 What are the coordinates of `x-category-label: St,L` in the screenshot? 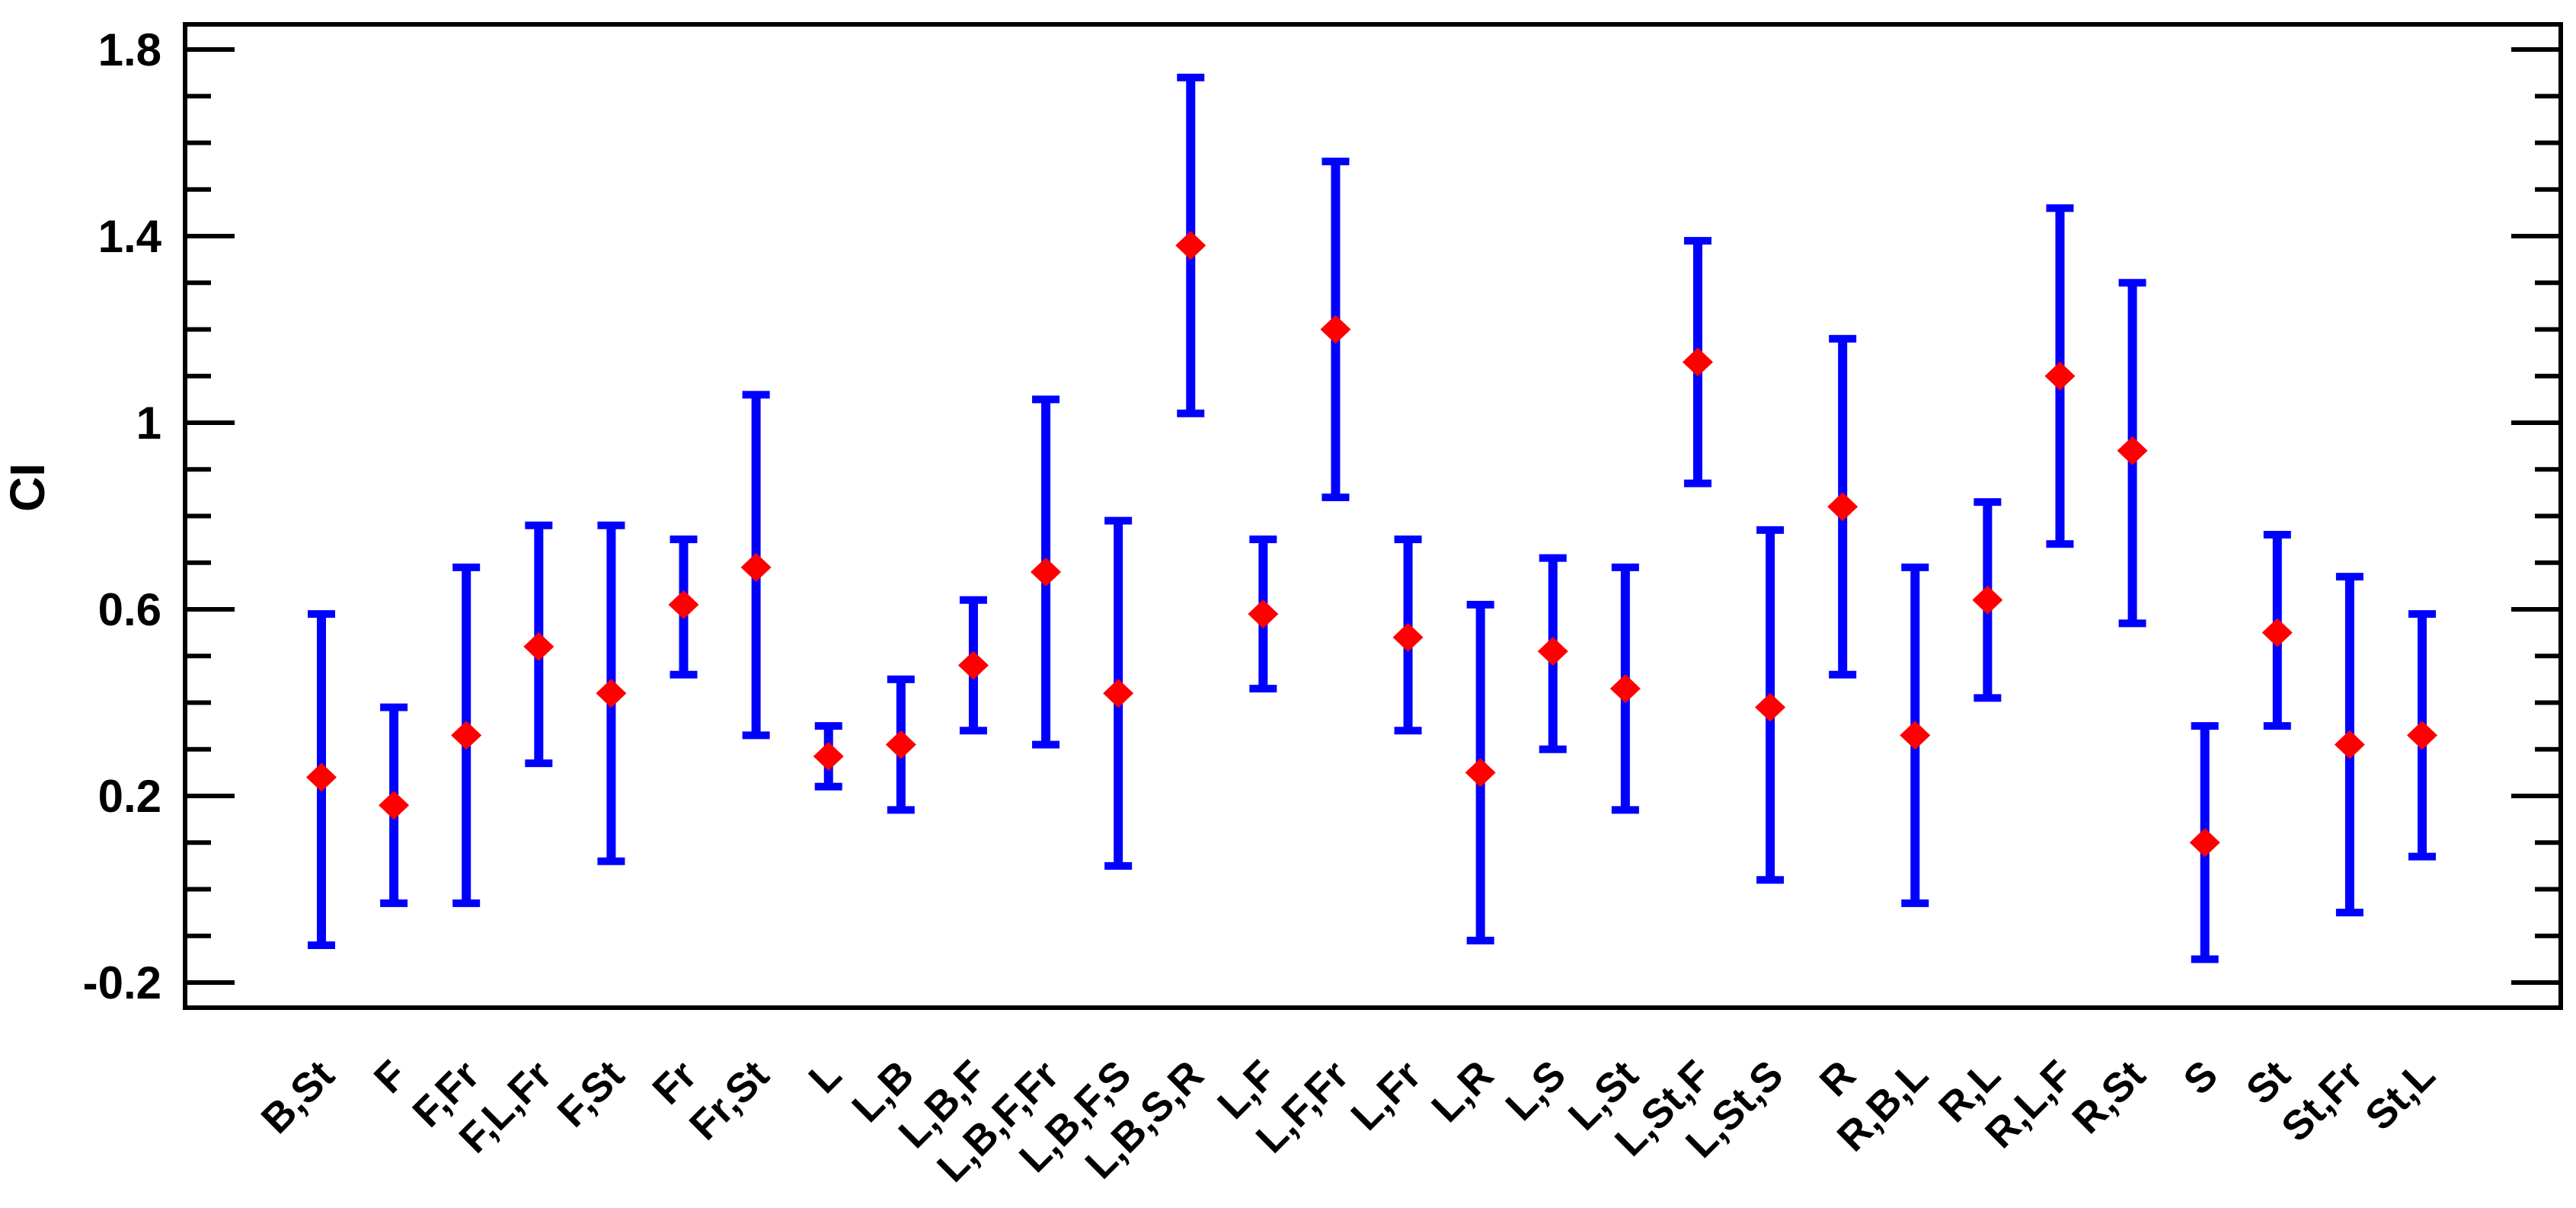 It's located at (2400, 1095).